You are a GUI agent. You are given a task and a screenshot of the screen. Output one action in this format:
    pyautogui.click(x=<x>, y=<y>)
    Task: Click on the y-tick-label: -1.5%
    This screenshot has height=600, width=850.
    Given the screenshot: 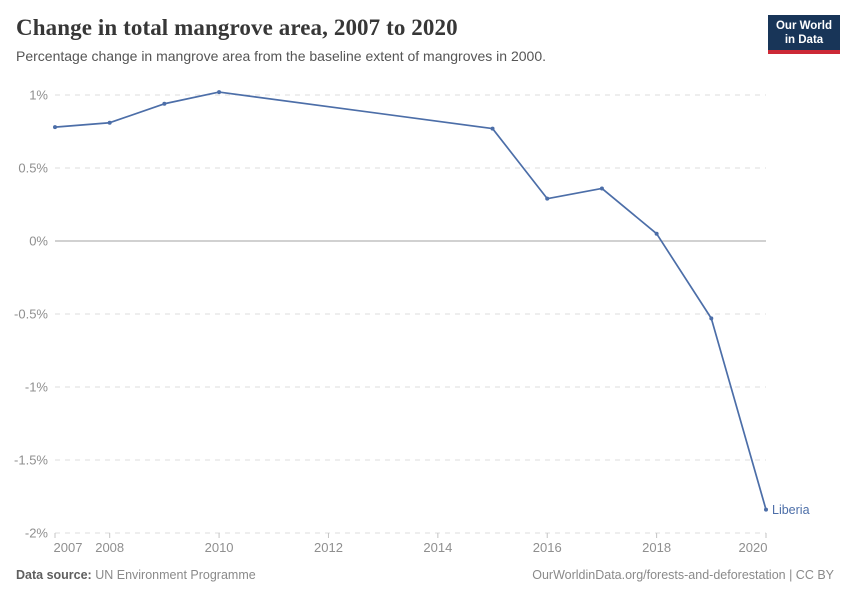 What is the action you would take?
    pyautogui.click(x=31, y=460)
    